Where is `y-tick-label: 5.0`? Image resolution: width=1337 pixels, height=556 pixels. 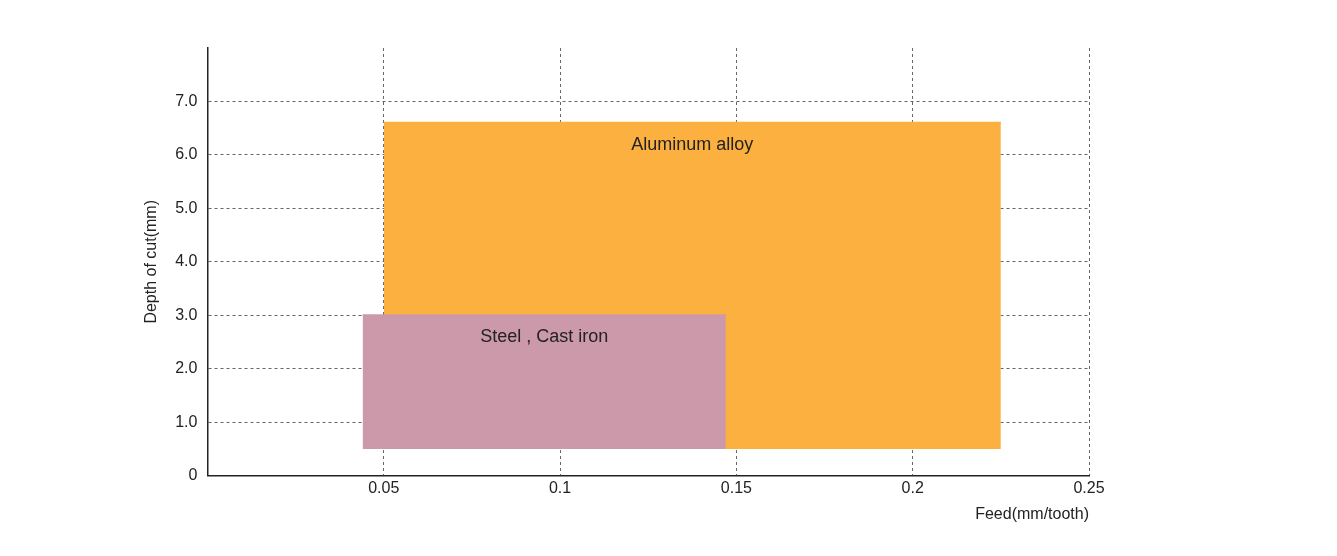 y-tick-label: 5.0 is located at coordinates (186, 207).